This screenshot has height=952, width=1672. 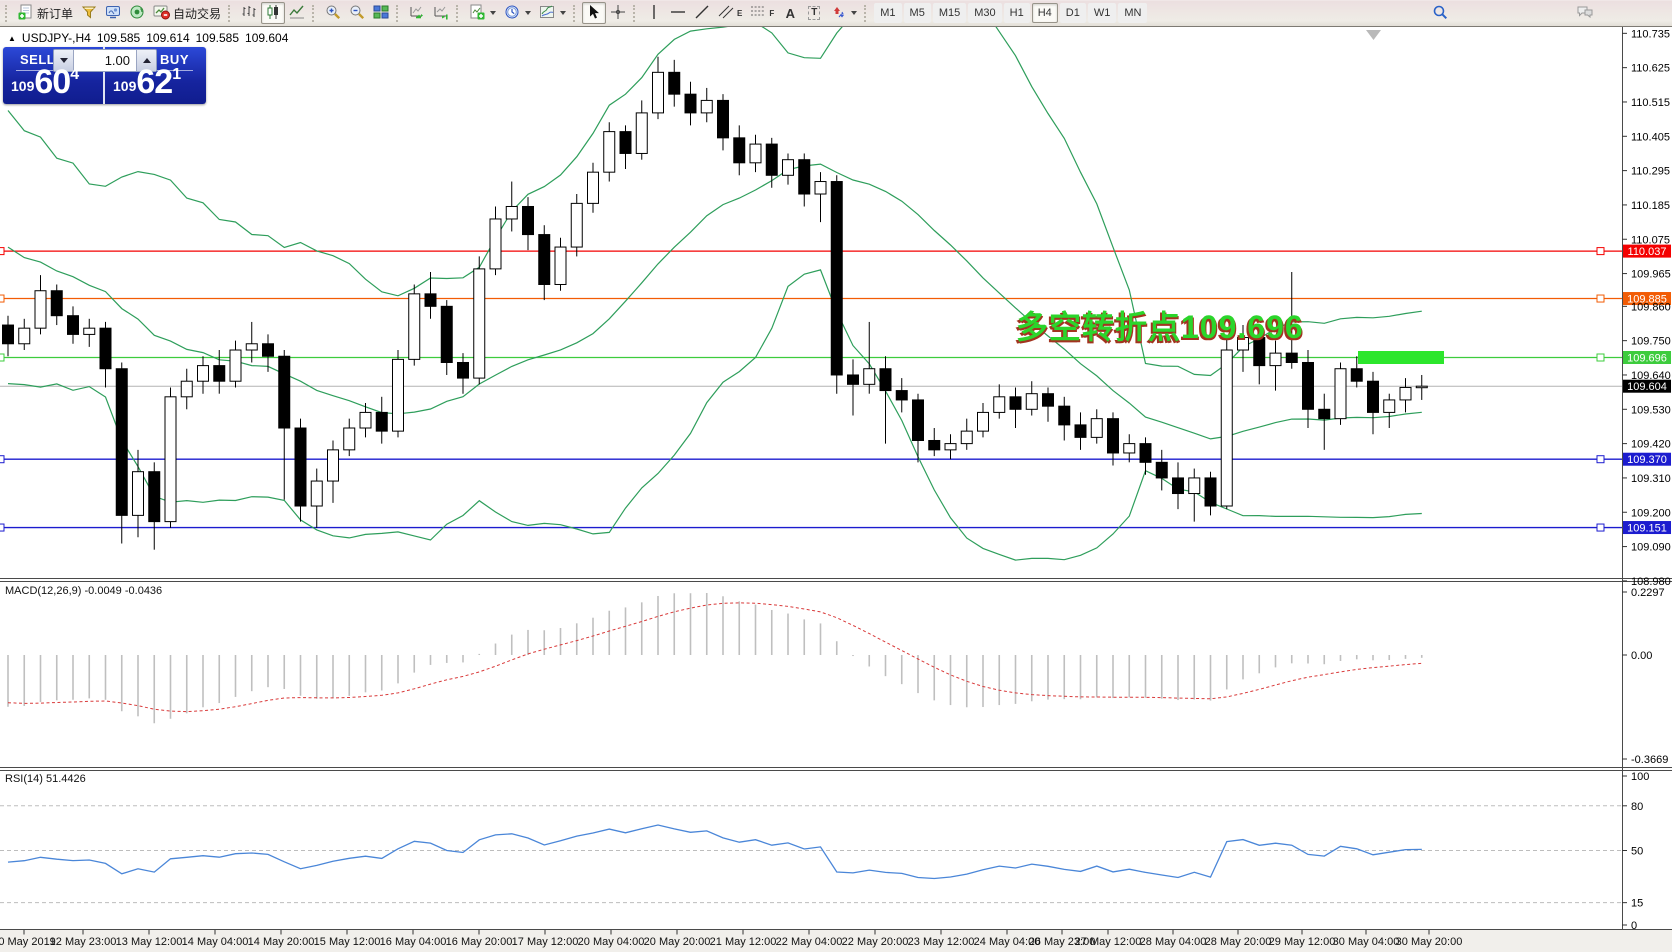 I want to click on tf-button-h1: H1, so click(x=1016, y=13).